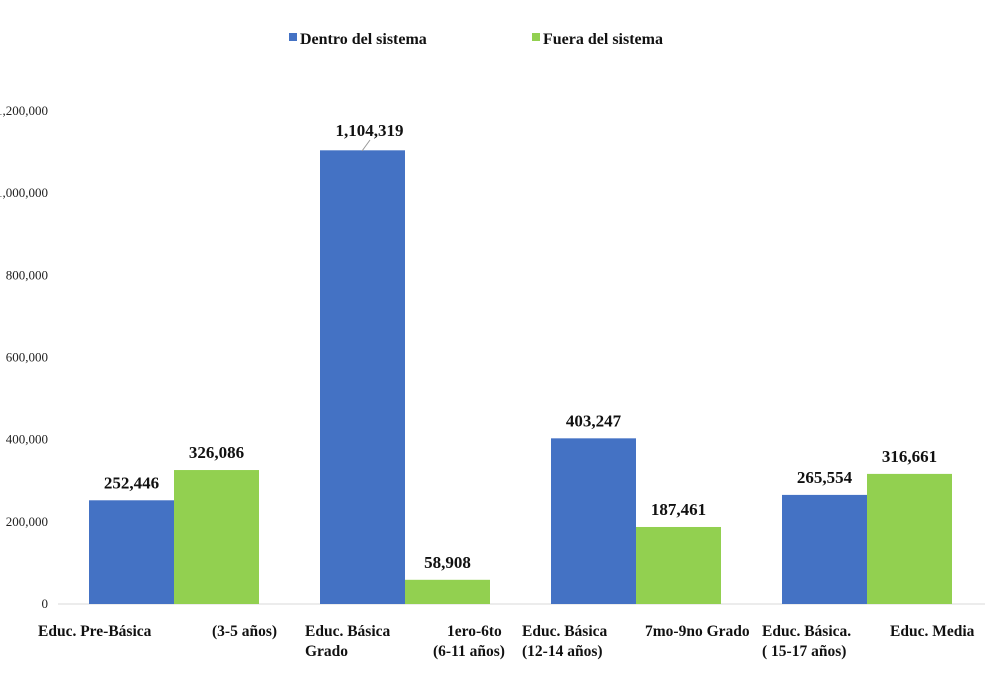 The image size is (995, 697). Describe the element at coordinates (27, 439) in the screenshot. I see `y-tick-label: 400,000` at that location.